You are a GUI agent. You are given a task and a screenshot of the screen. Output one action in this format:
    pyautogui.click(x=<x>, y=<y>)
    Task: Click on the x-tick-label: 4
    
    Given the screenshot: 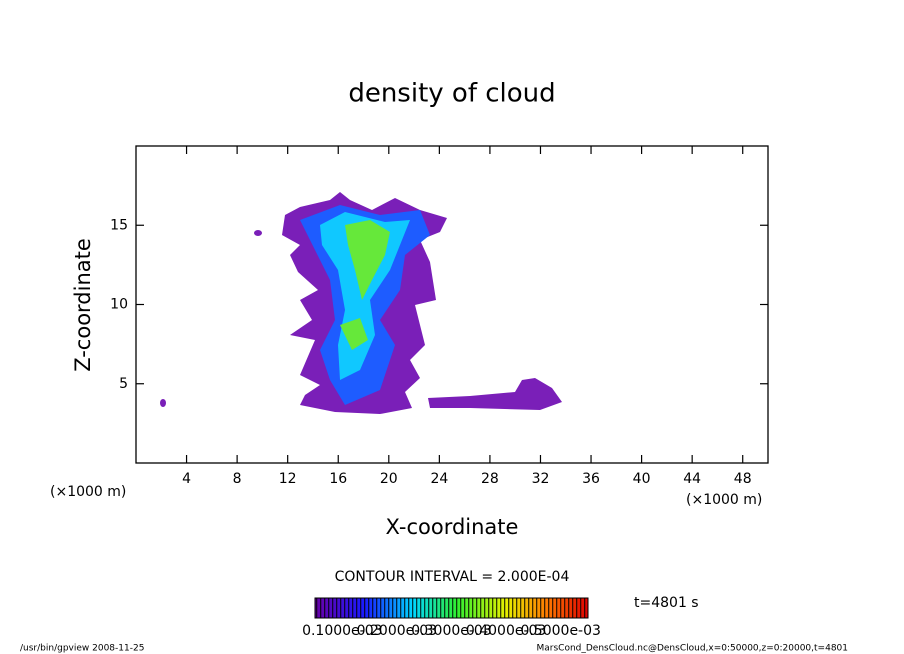 What is the action you would take?
    pyautogui.click(x=186, y=479)
    